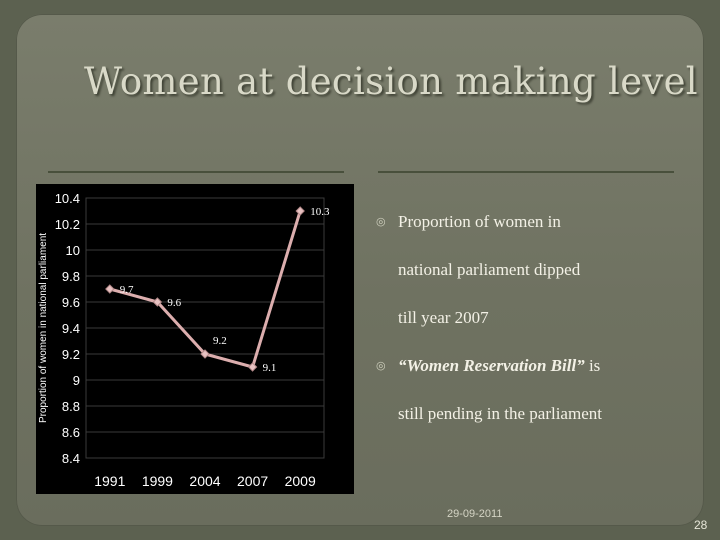 This screenshot has height=540, width=720. Describe the element at coordinates (220, 341) in the screenshot. I see `data-label: 9.2` at that location.